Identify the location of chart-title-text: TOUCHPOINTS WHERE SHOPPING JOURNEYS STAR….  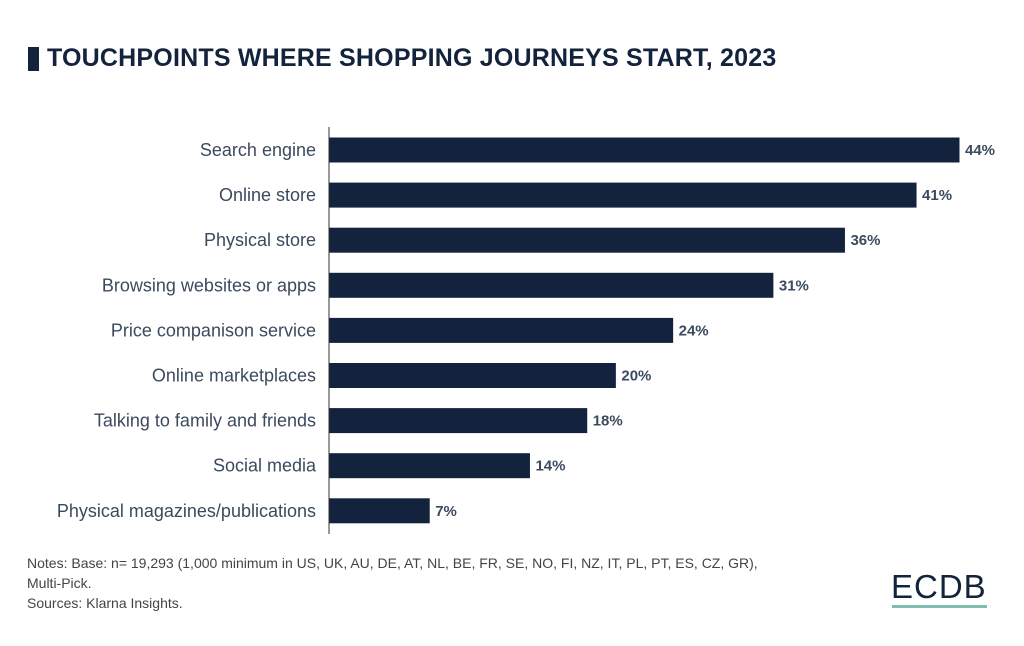
(412, 58).